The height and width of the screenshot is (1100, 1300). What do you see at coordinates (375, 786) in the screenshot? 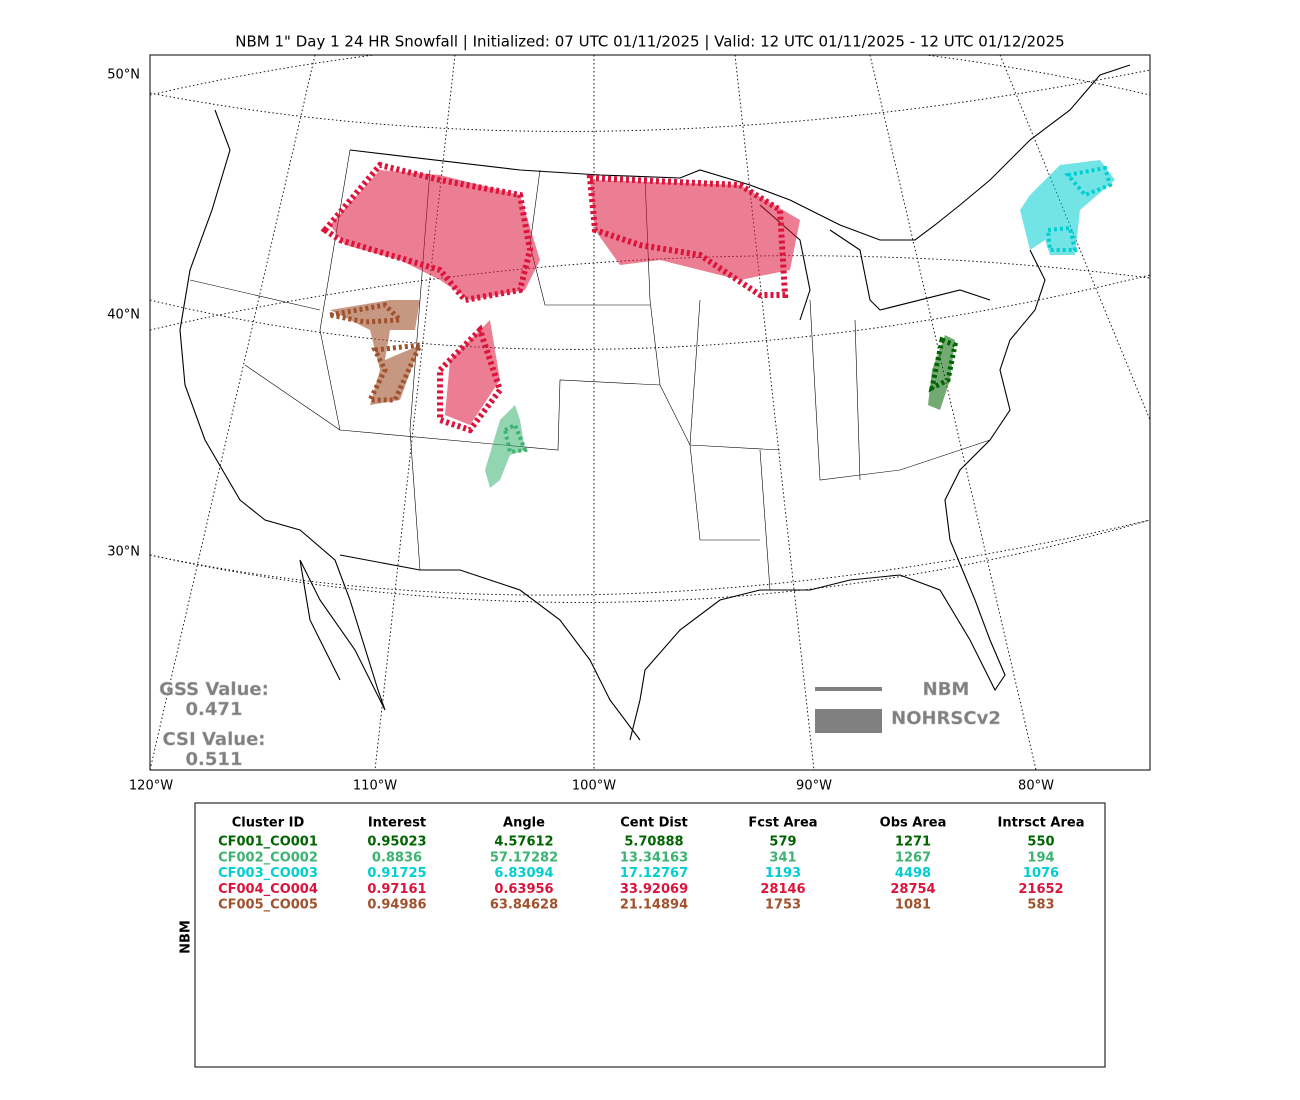
I see `lon-label: 110°W` at bounding box center [375, 786].